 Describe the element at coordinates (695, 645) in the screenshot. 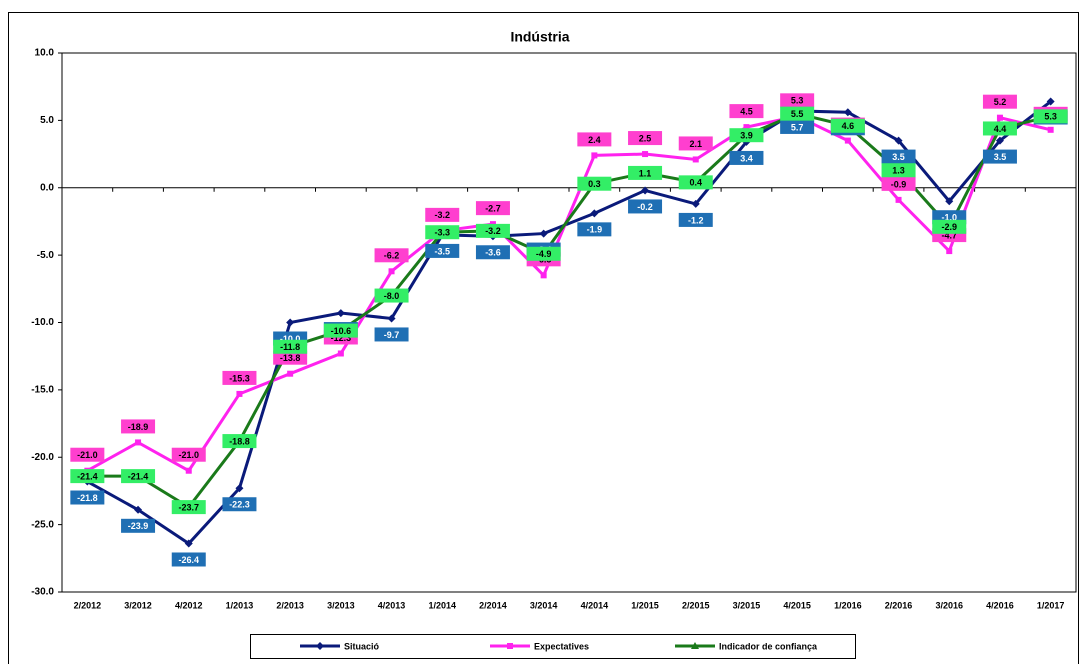

I see `legend-marker` at that location.